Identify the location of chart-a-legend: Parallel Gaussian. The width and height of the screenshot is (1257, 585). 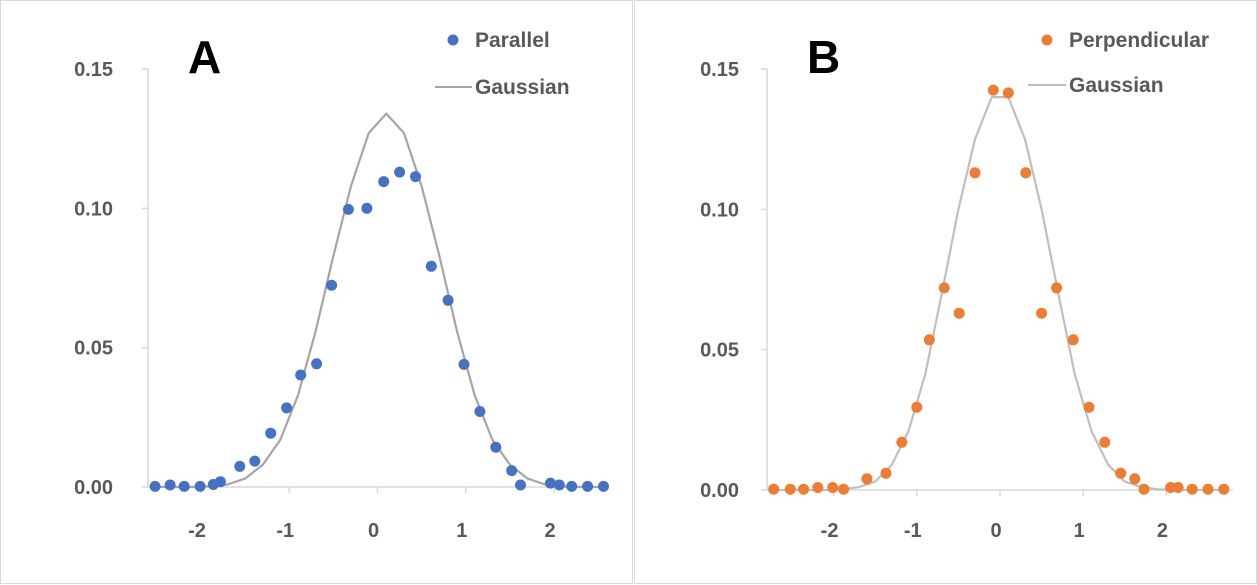
(502, 64).